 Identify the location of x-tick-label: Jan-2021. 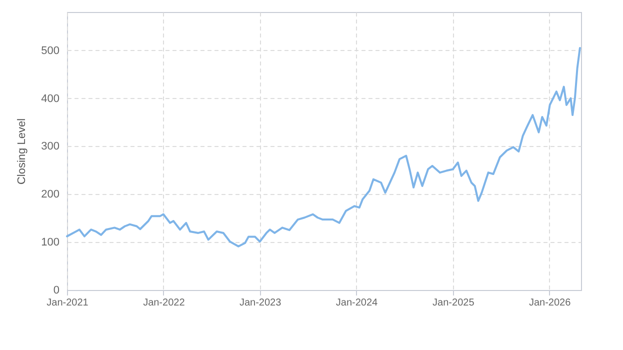
(67, 303).